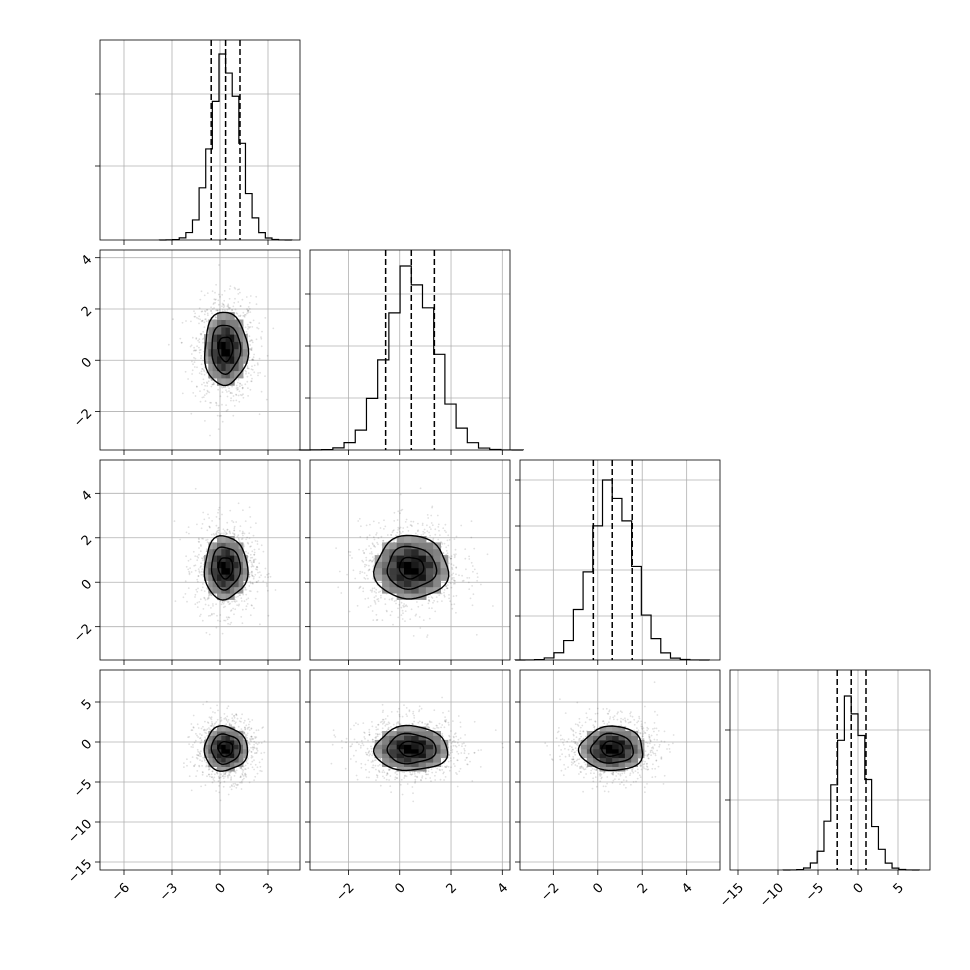 Image resolution: width=970 pixels, height=970 pixels. Describe the element at coordinates (169, 892) in the screenshot. I see `x-tick-label: −3` at that location.